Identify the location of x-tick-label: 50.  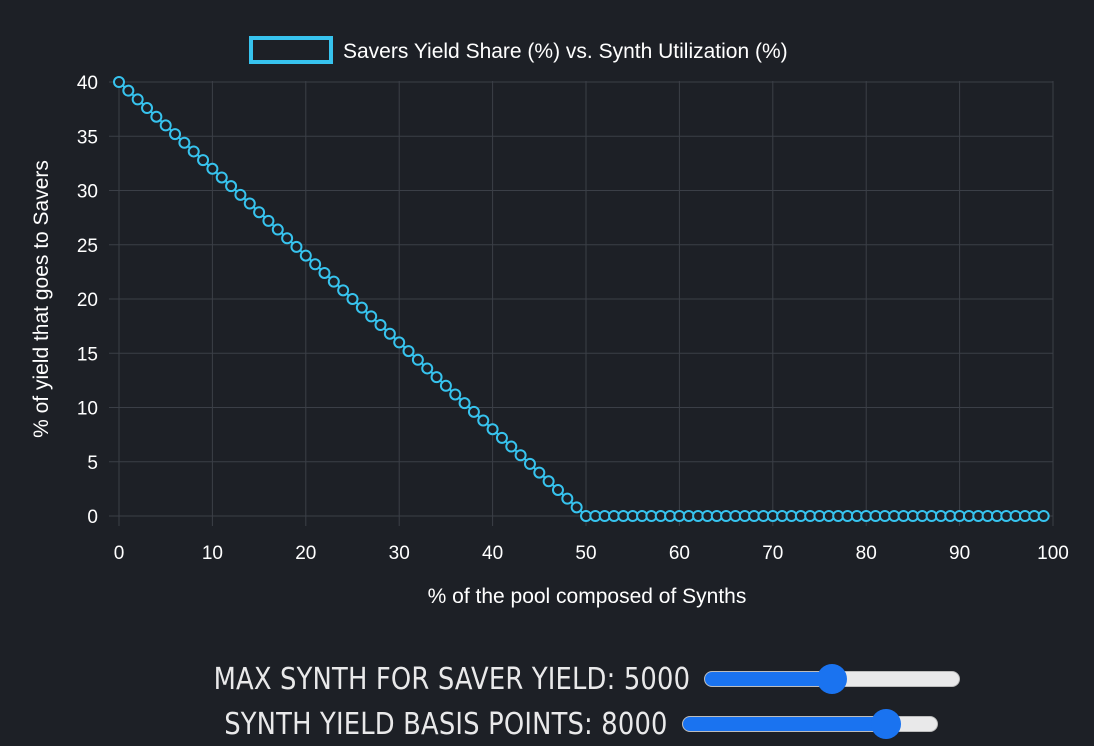
(585, 553).